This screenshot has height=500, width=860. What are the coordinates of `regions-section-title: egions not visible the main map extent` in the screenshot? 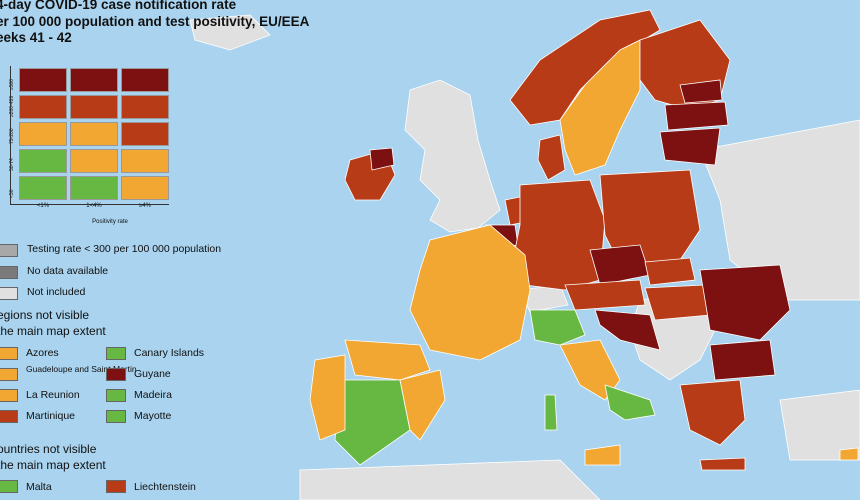 It's located at (53, 323).